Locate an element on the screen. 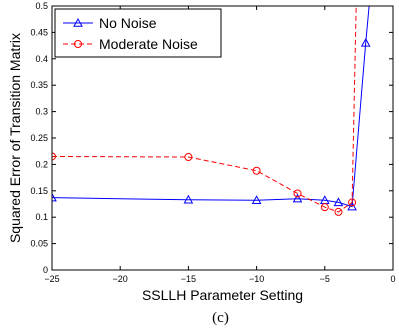 Image resolution: width=399 pixels, height=331 pixels. legend-label: Moderate Noise is located at coordinates (148, 44).